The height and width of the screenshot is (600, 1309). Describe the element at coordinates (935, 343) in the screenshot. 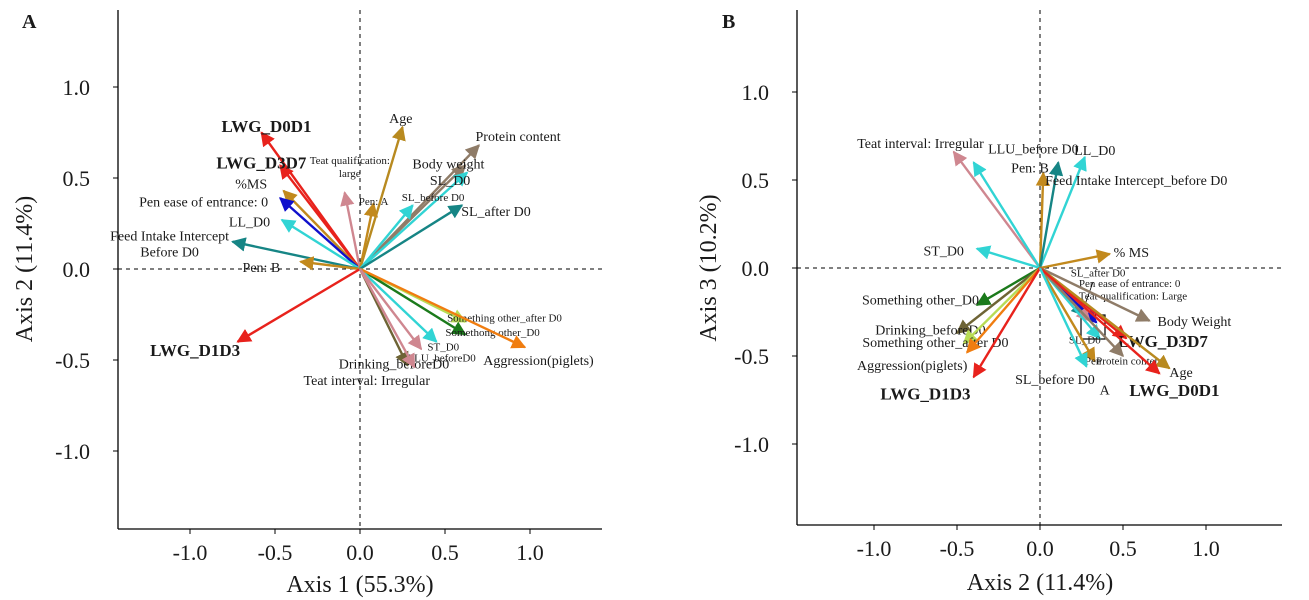

I see `vector-label-something-other-after-d0: Something other_after D0` at that location.